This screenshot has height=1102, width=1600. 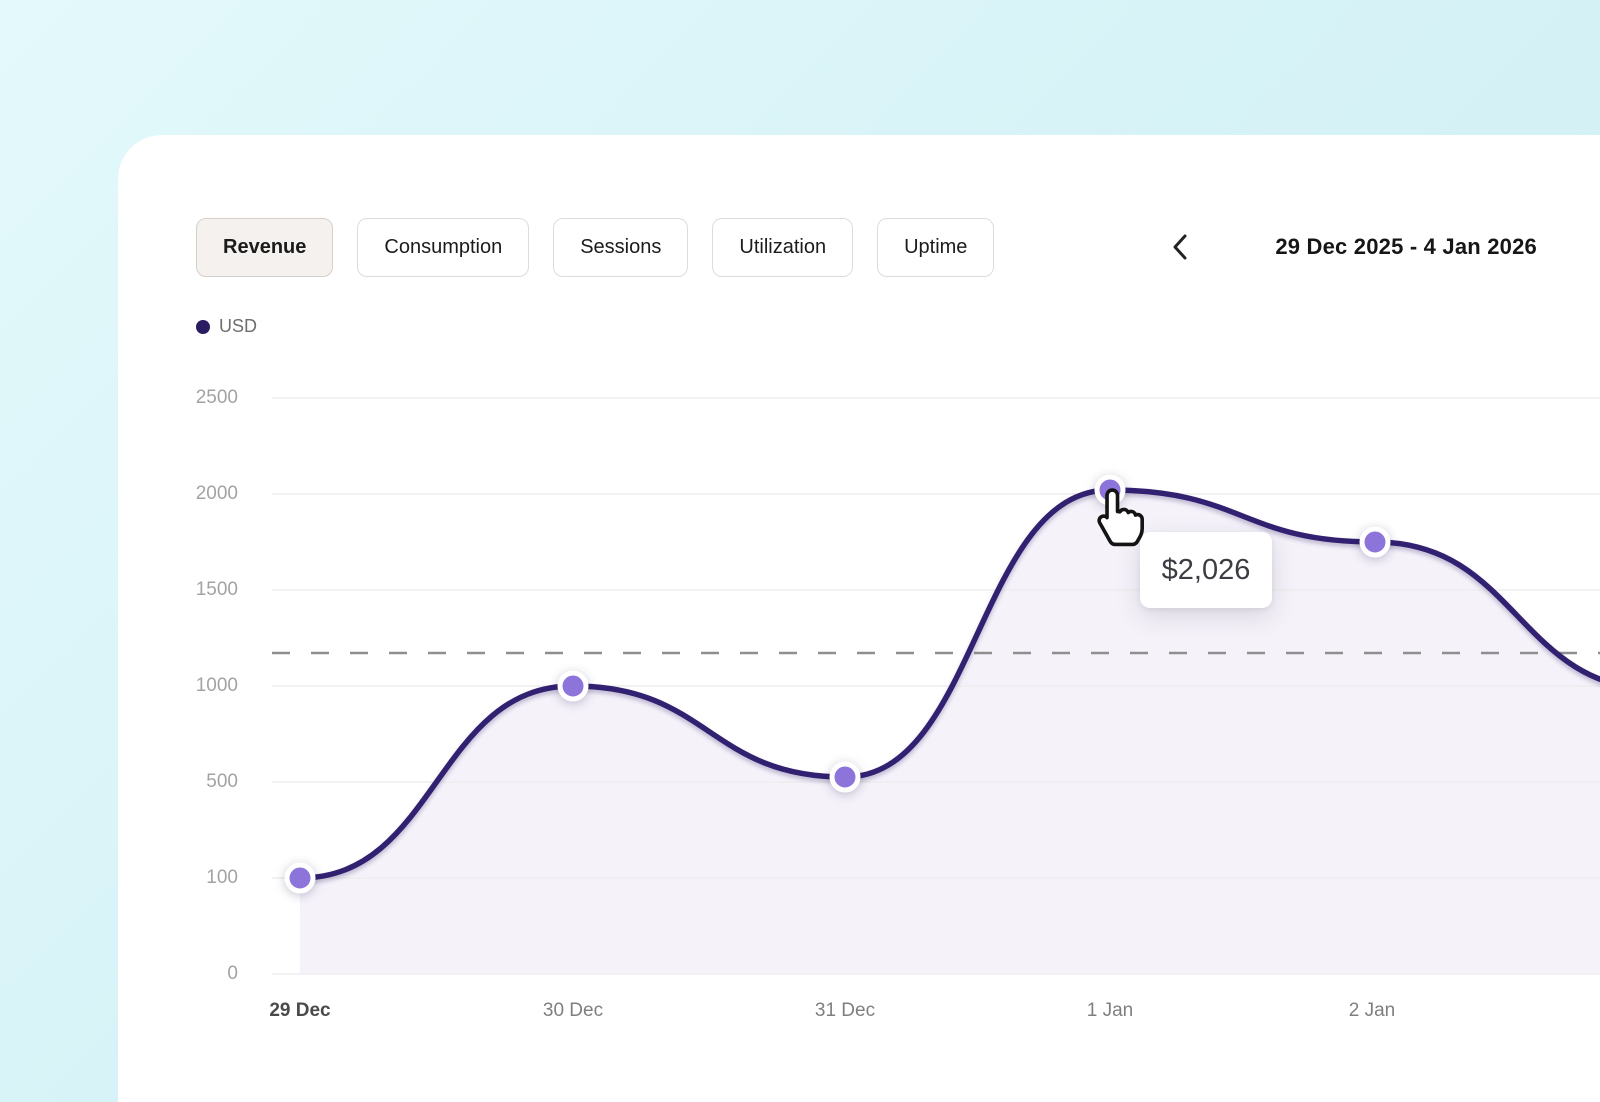 What do you see at coordinates (1375, 542) in the screenshot?
I see `data-point-2-jan` at bounding box center [1375, 542].